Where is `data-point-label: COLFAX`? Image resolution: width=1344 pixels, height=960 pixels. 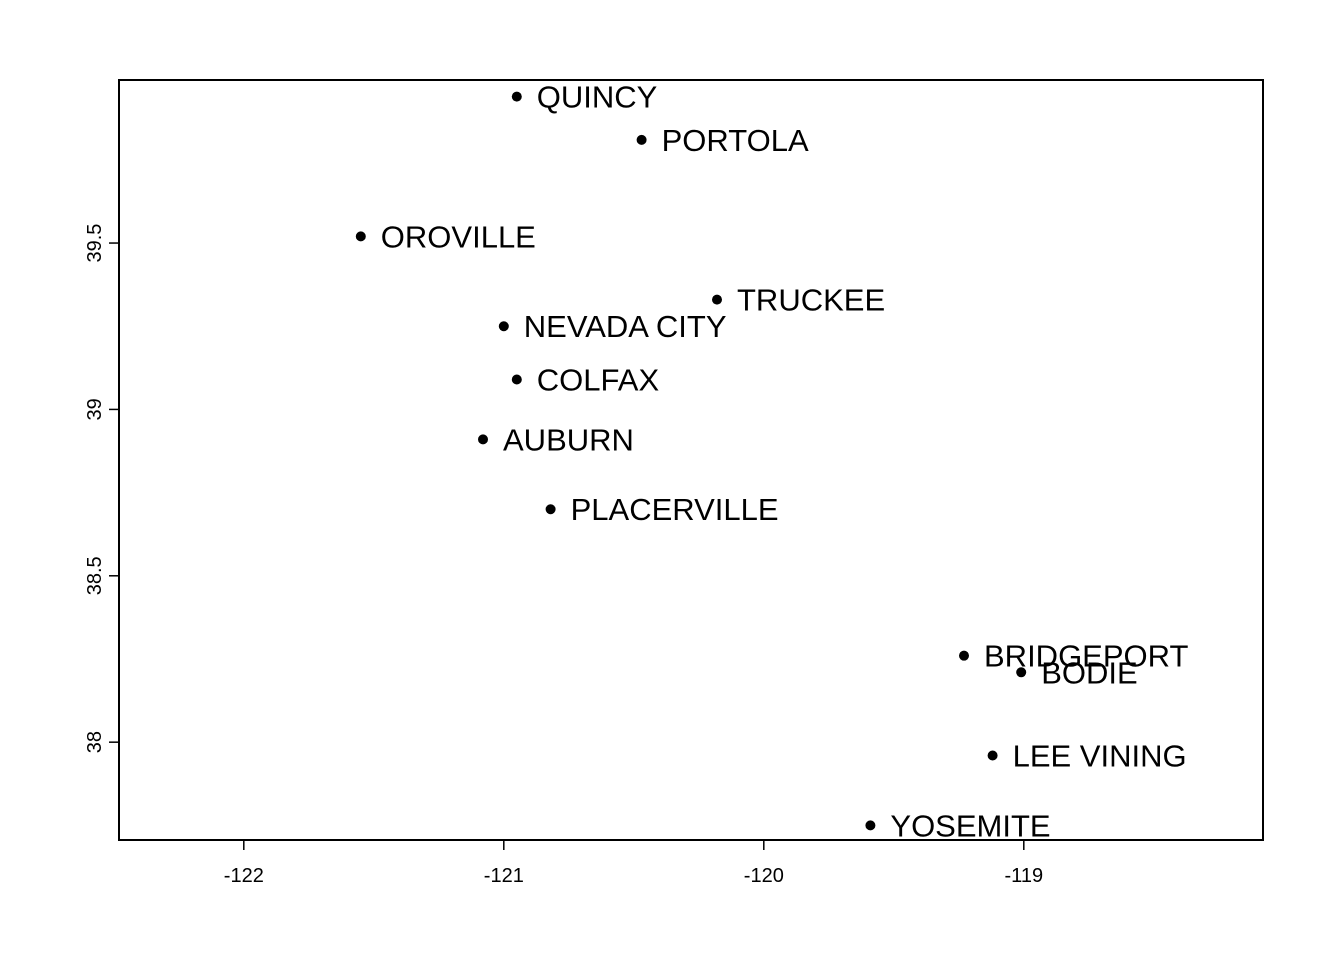
data-point-label: COLFAX is located at coordinates (598, 379).